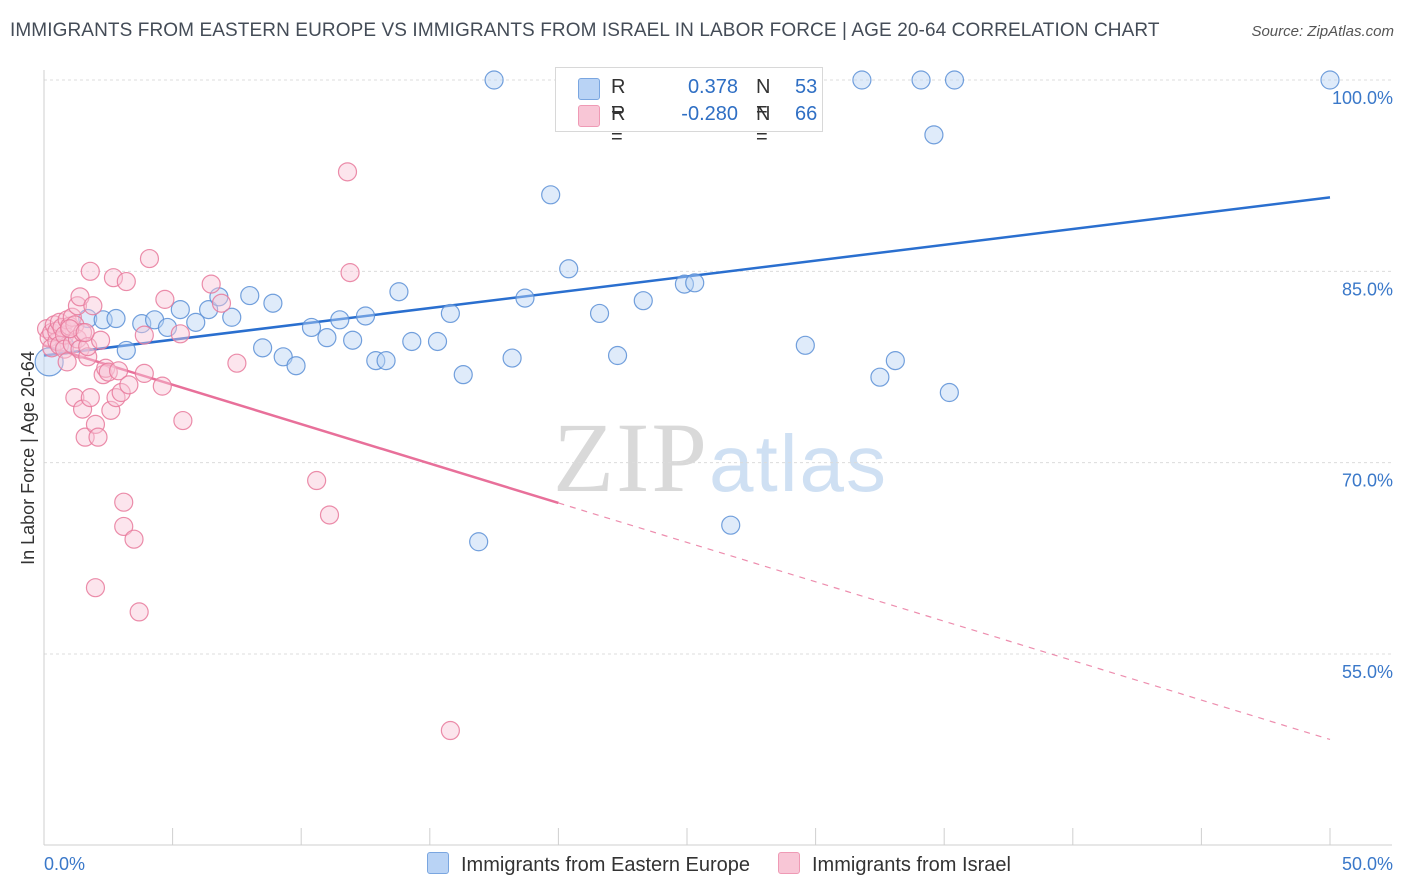 The height and width of the screenshot is (892, 1406). I want to click on watermark-atlas: atlas, so click(798, 463).